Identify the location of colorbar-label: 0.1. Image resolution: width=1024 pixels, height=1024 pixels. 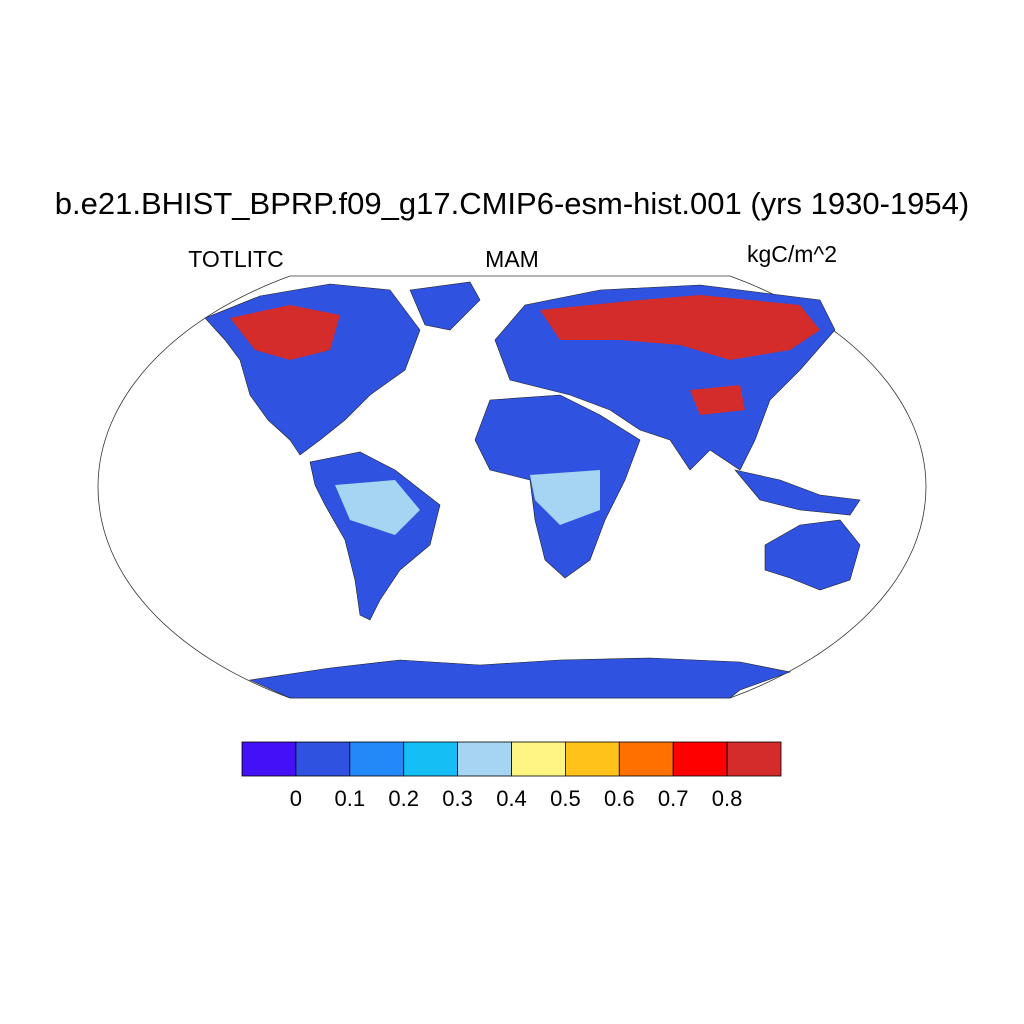
(350, 798).